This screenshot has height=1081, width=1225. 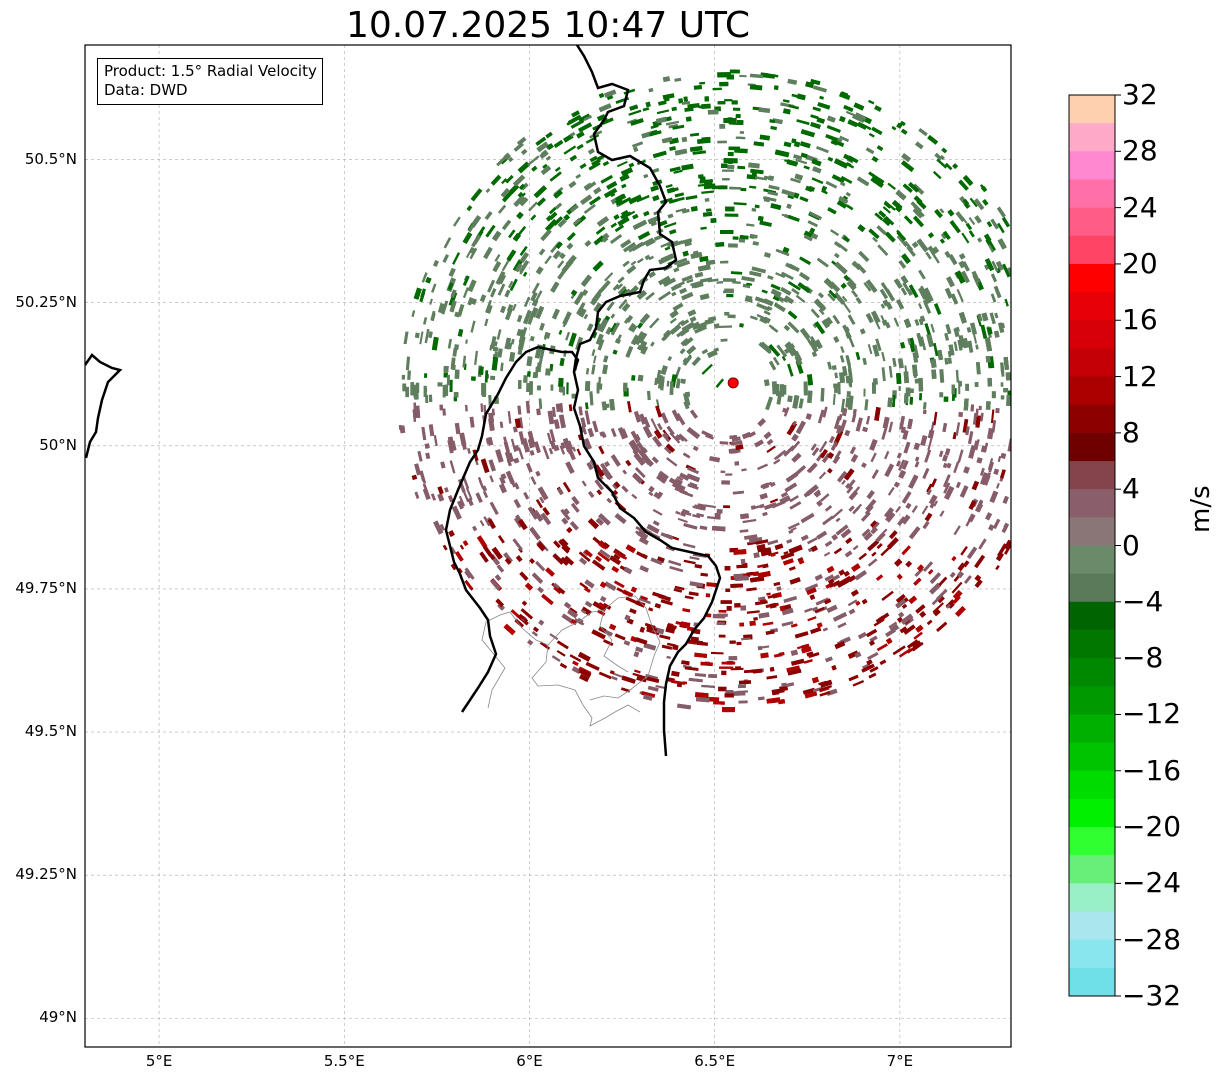 What do you see at coordinates (1140, 376) in the screenshot?
I see `colorbar-tick-label: 12` at bounding box center [1140, 376].